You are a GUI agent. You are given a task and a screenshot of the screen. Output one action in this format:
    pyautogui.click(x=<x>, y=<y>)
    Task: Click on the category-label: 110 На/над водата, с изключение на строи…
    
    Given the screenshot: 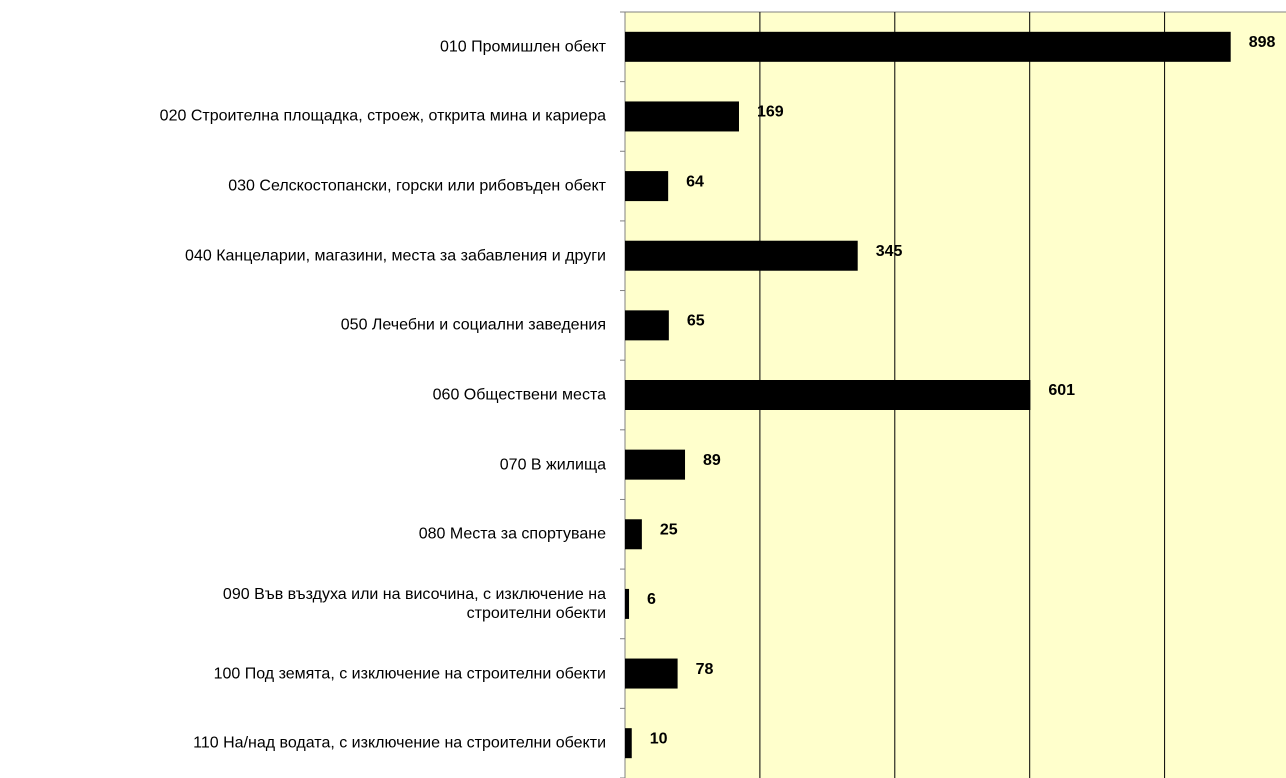 What is the action you would take?
    pyautogui.click(x=399, y=743)
    